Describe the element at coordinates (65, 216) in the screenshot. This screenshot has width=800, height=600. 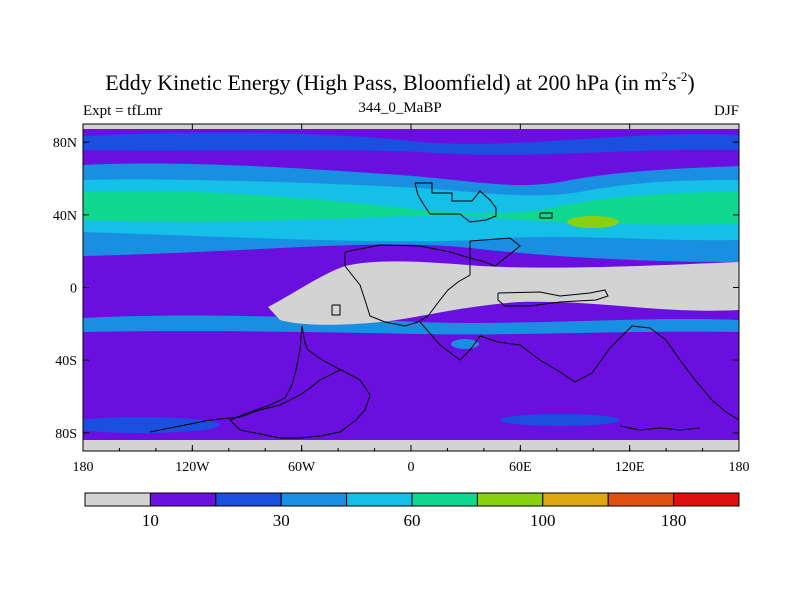
I see `y-tick-label: 40N` at that location.